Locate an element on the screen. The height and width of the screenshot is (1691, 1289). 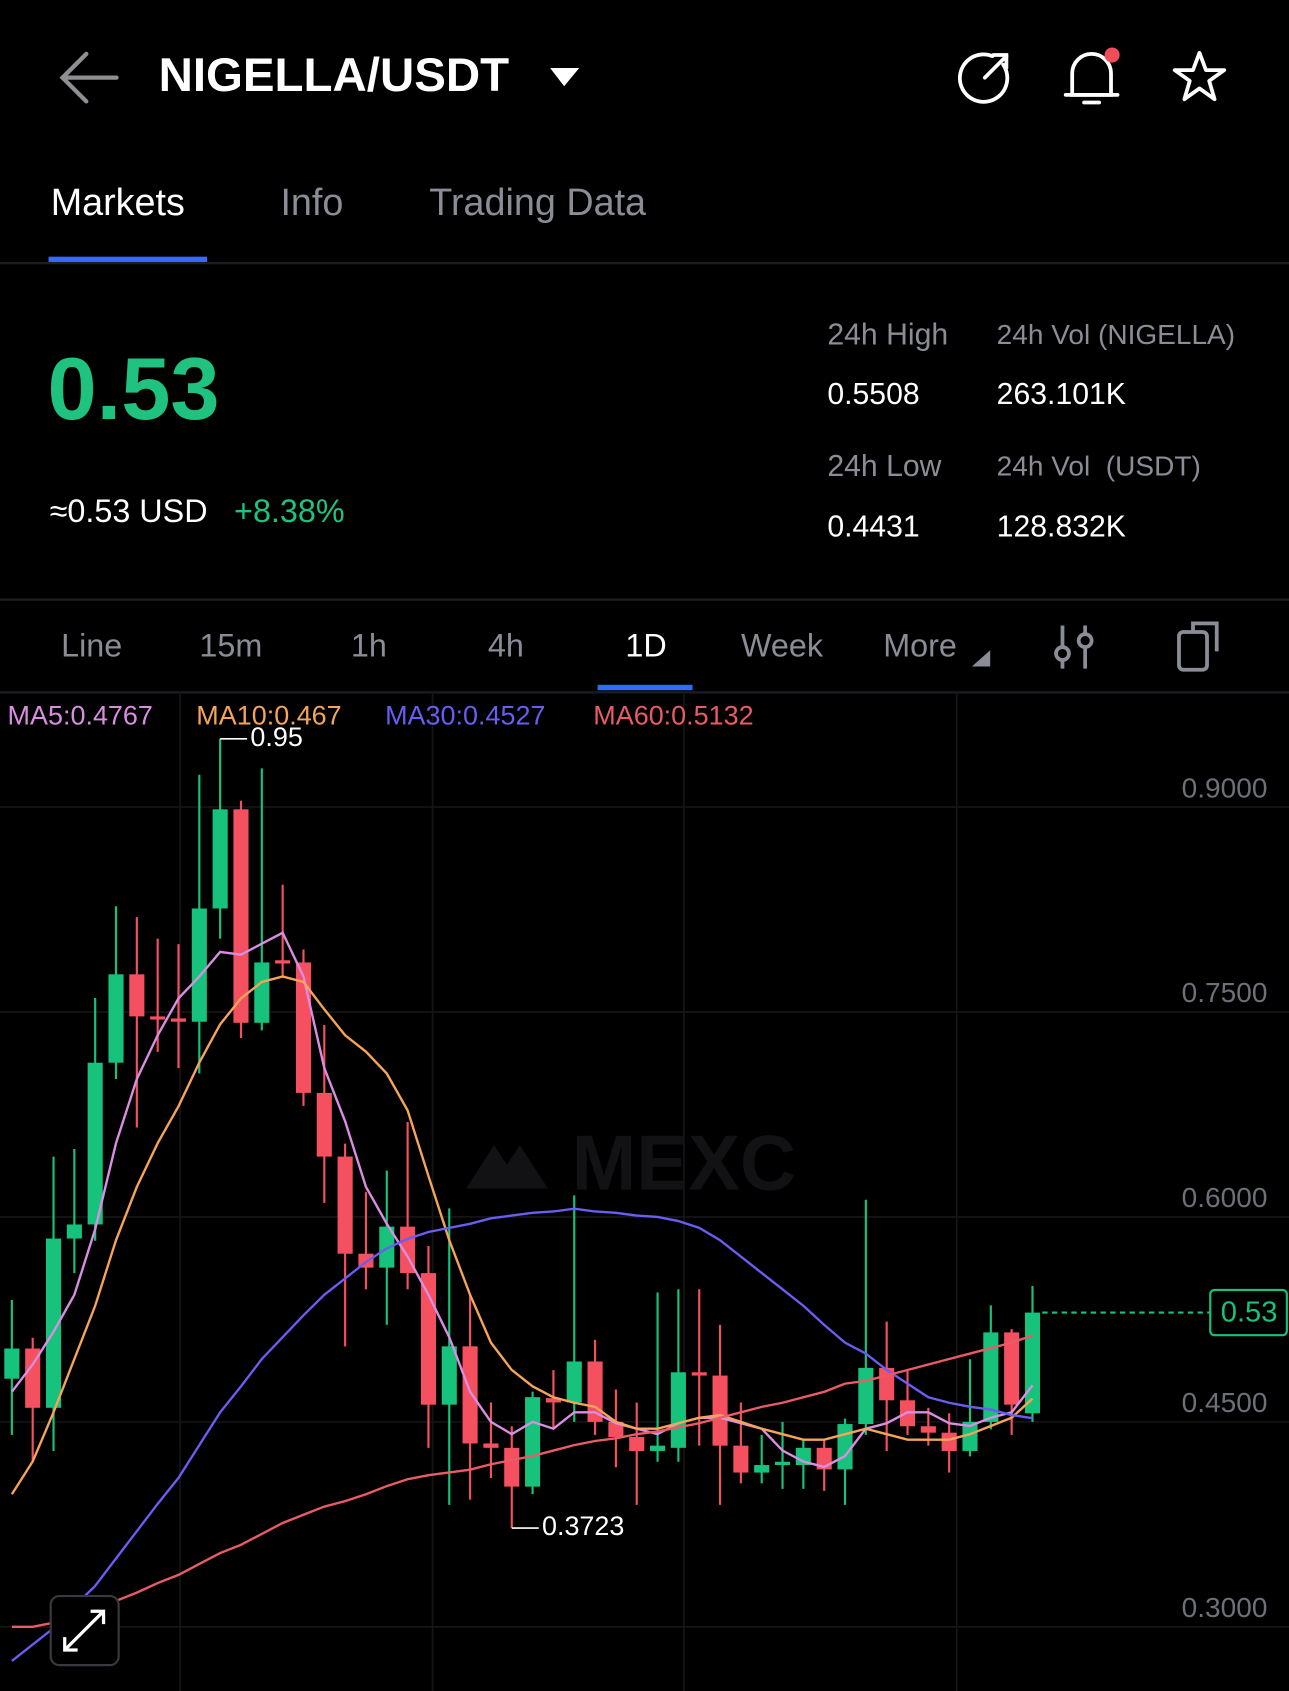
interval-indicator is located at coordinates (645, 687).